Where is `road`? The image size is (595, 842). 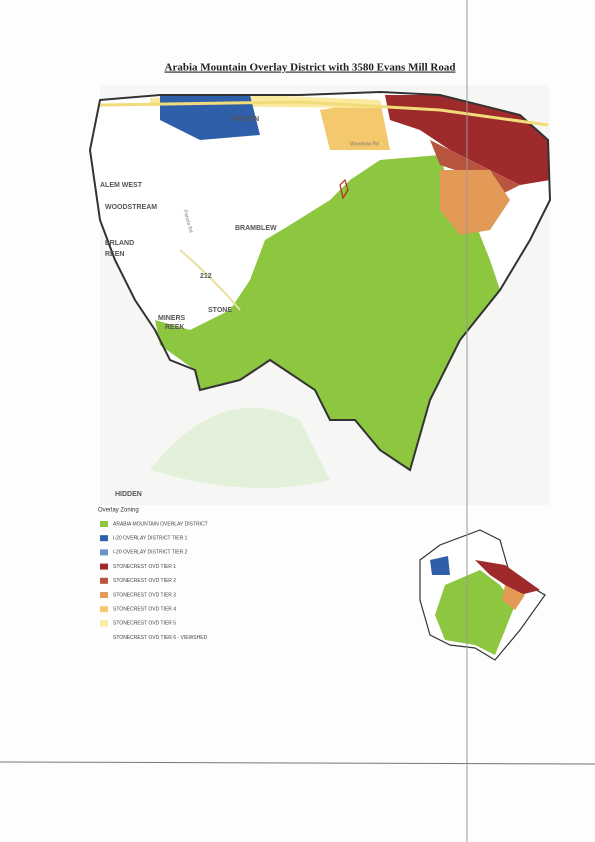
road is located at coordinates (210, 280).